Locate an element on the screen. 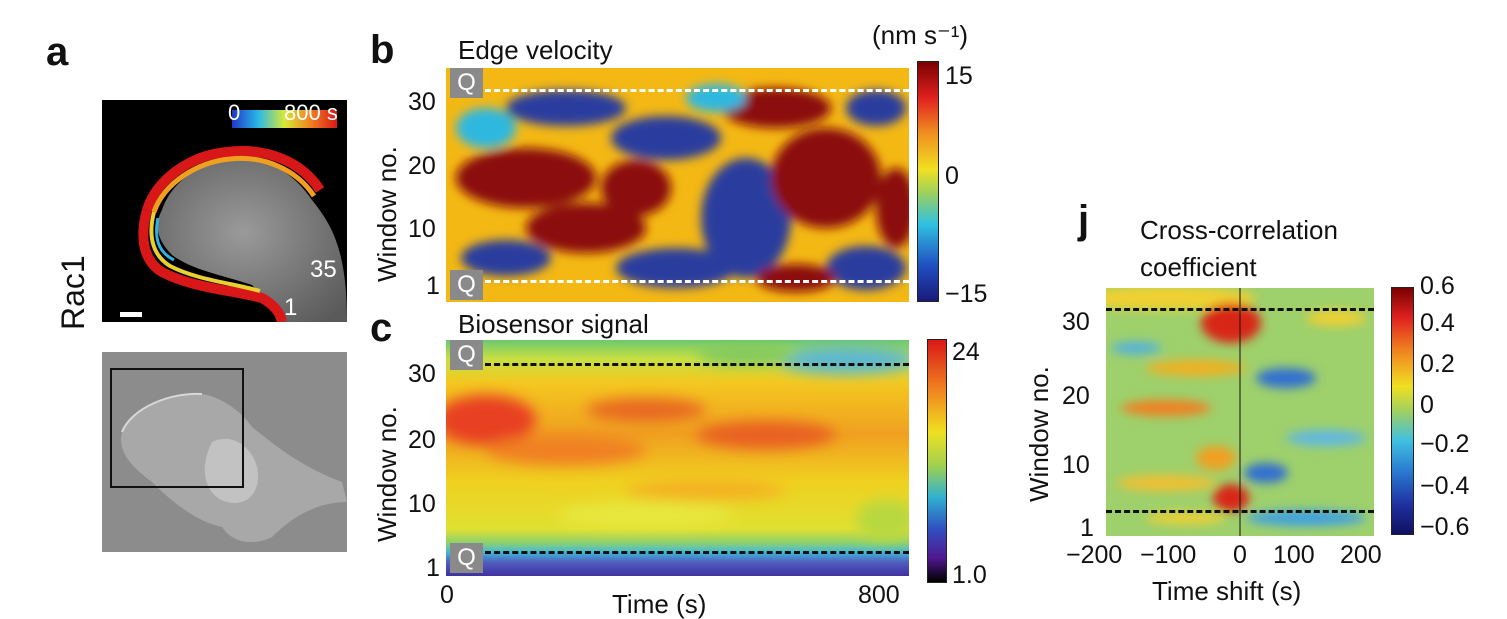 This screenshot has height=619, width=1507. panel-b-ytick-10: 10 is located at coordinates (422, 229).